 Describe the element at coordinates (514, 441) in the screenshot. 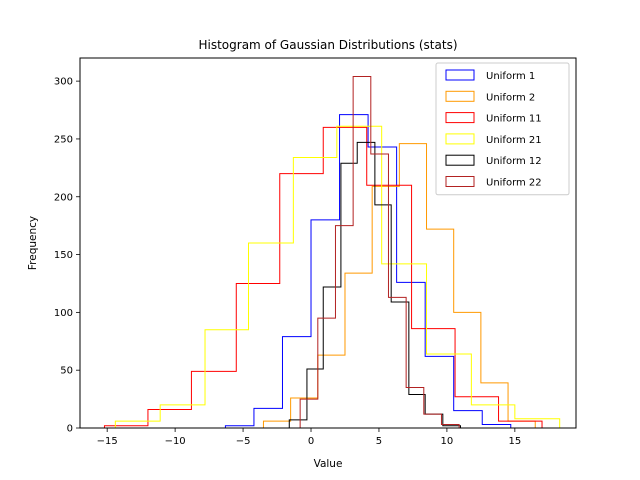

I see `x-tick-label: 15` at that location.